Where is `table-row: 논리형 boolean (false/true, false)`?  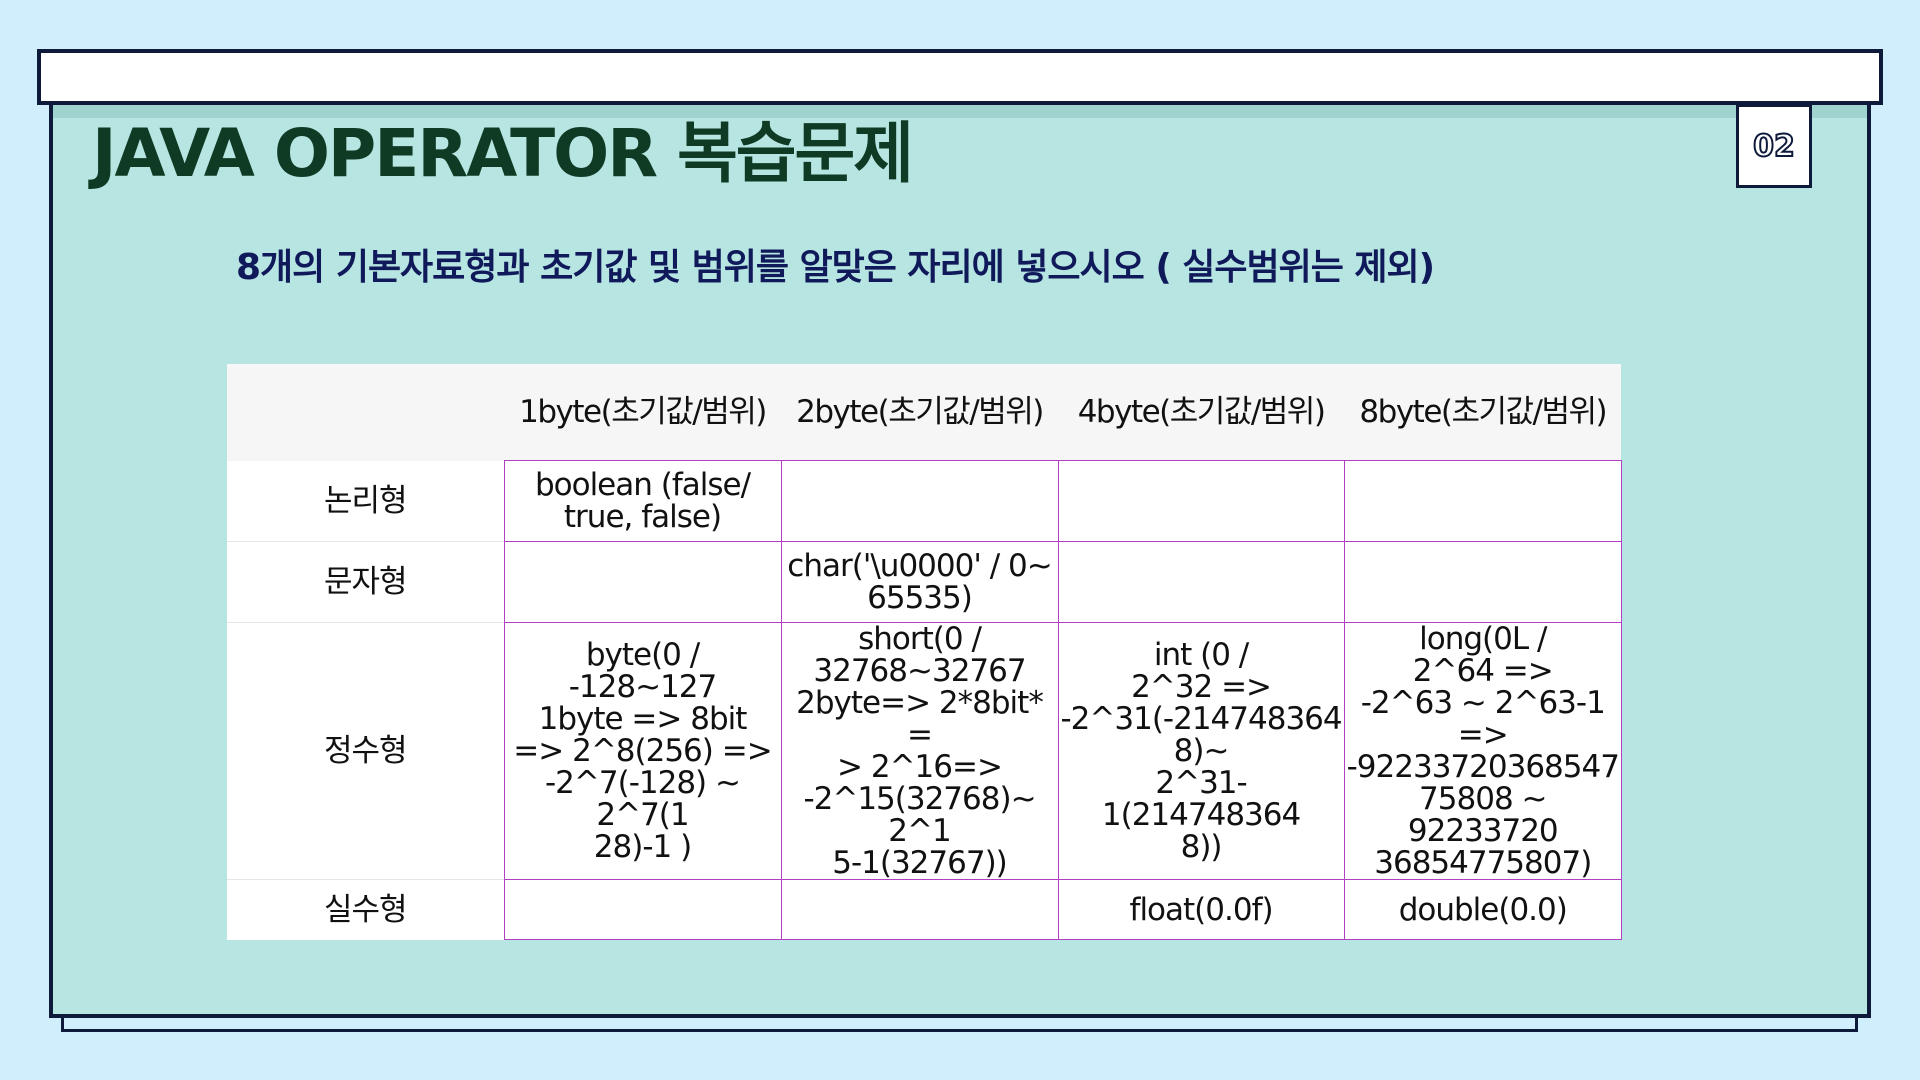 table-row: 논리형 boolean (false/true, false) is located at coordinates (924, 501).